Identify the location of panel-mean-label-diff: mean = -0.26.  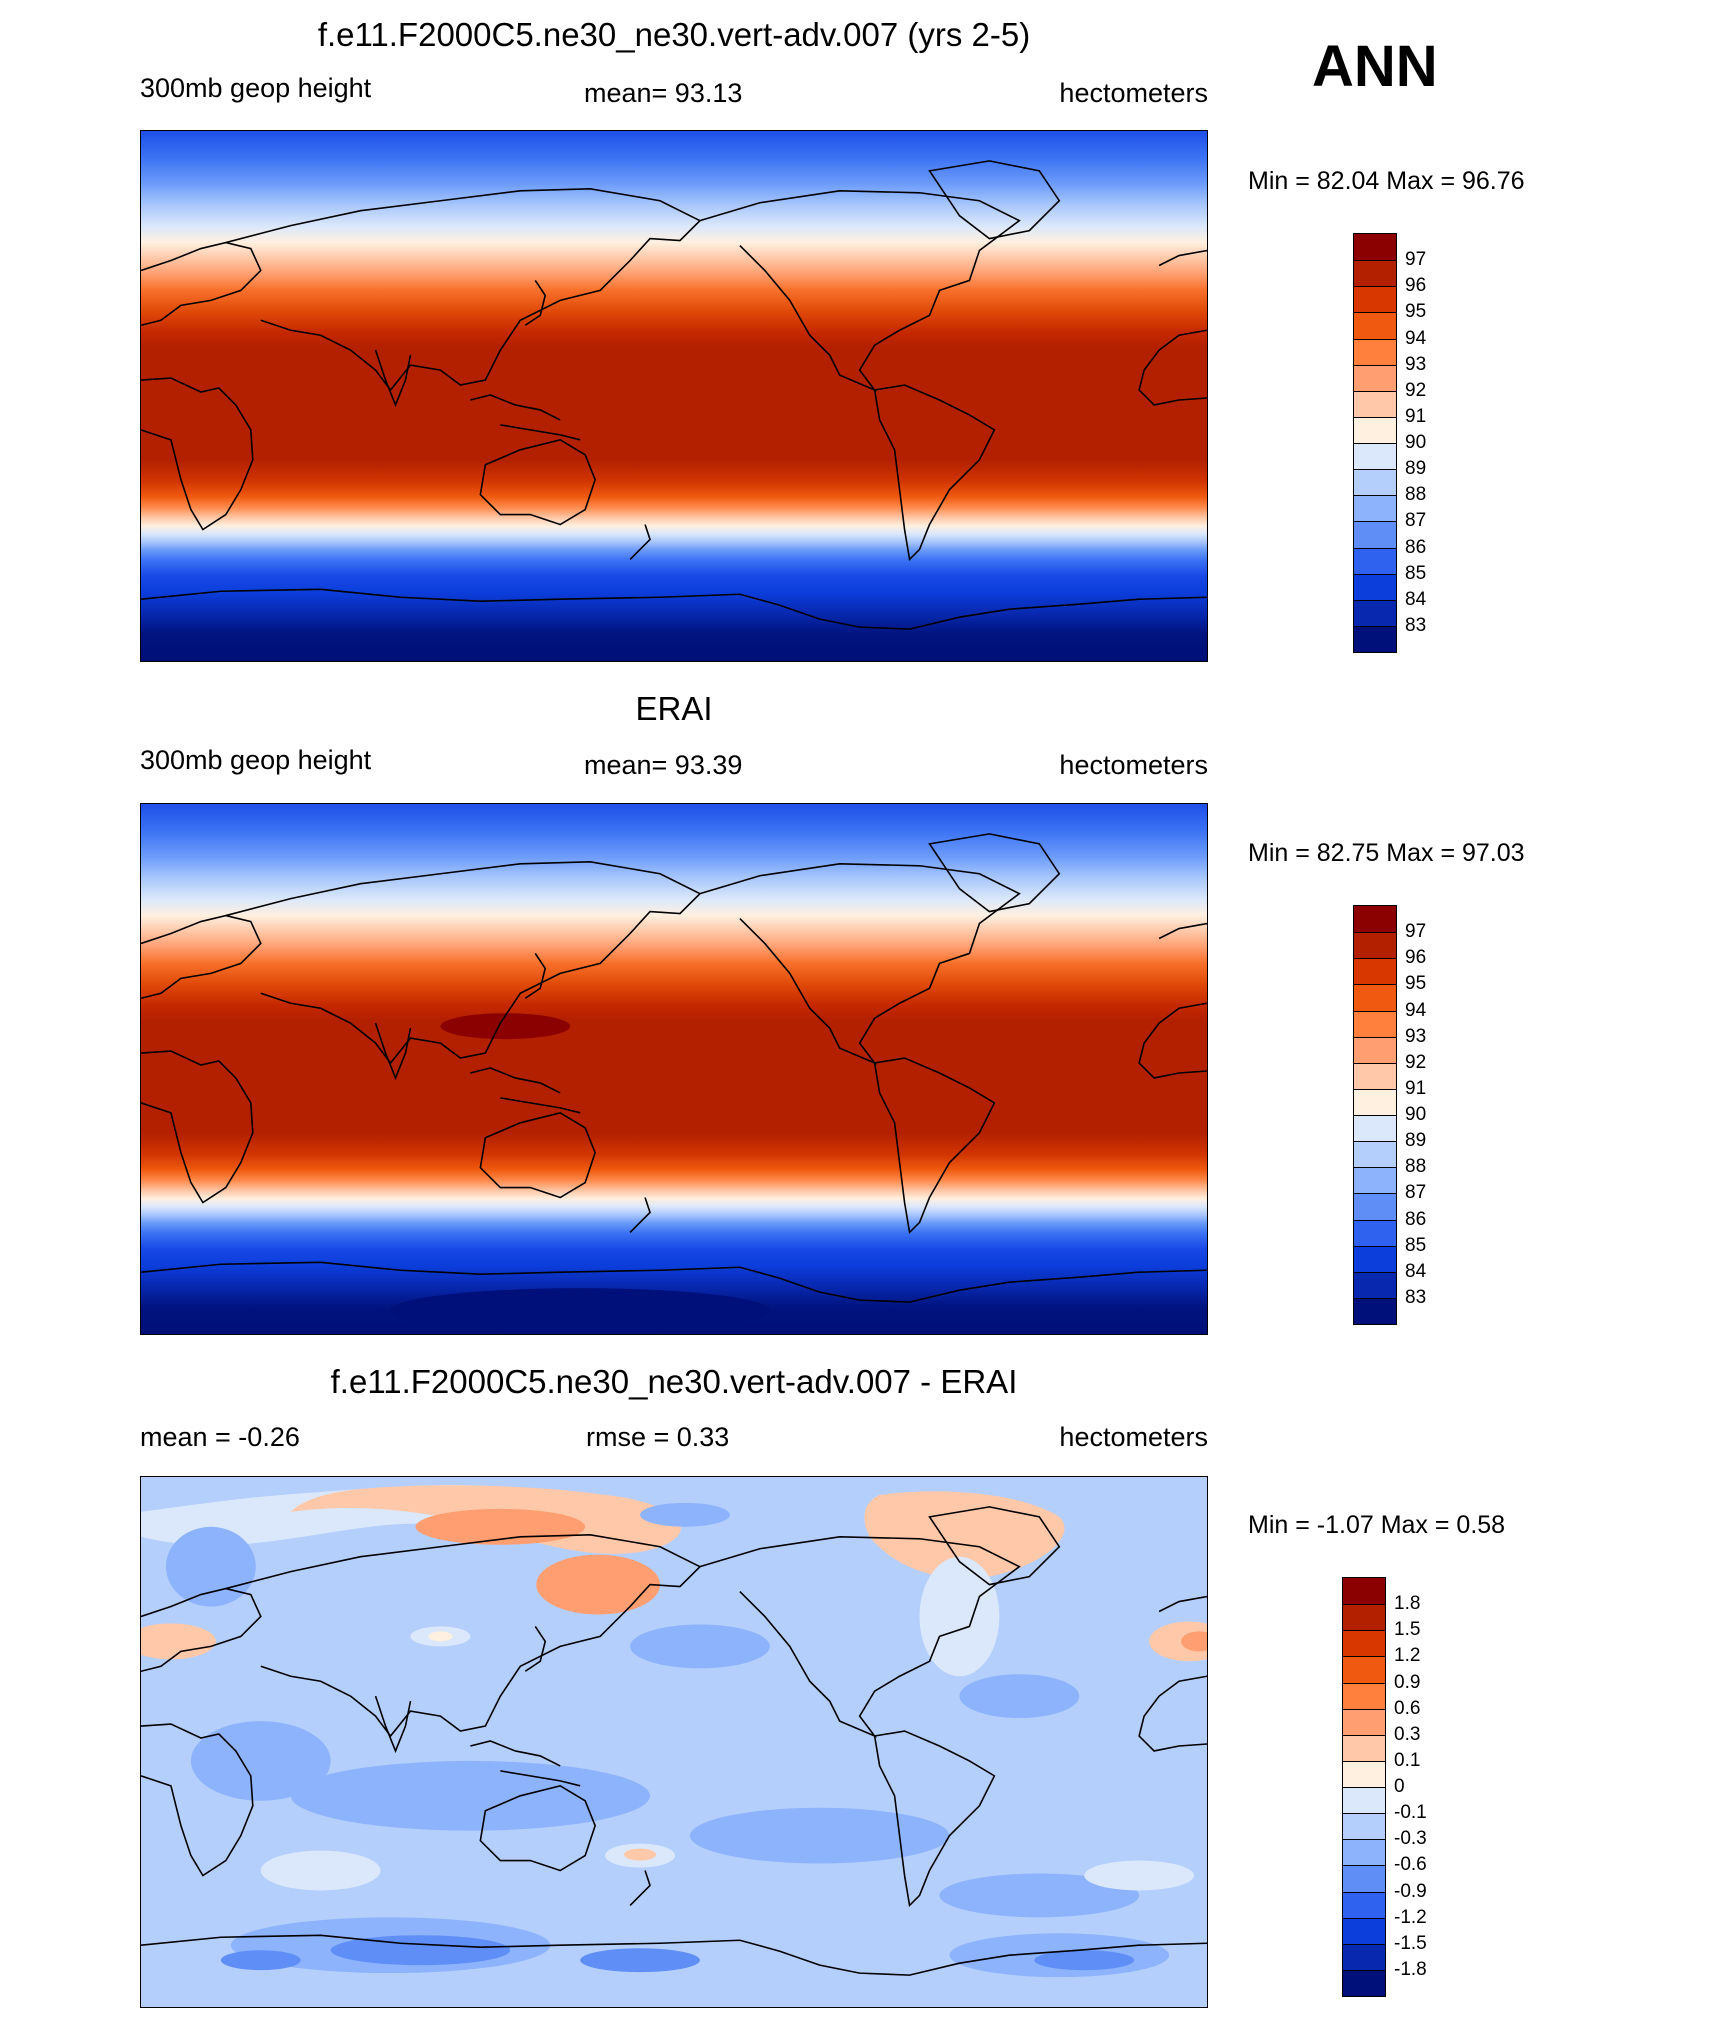
(220, 1437).